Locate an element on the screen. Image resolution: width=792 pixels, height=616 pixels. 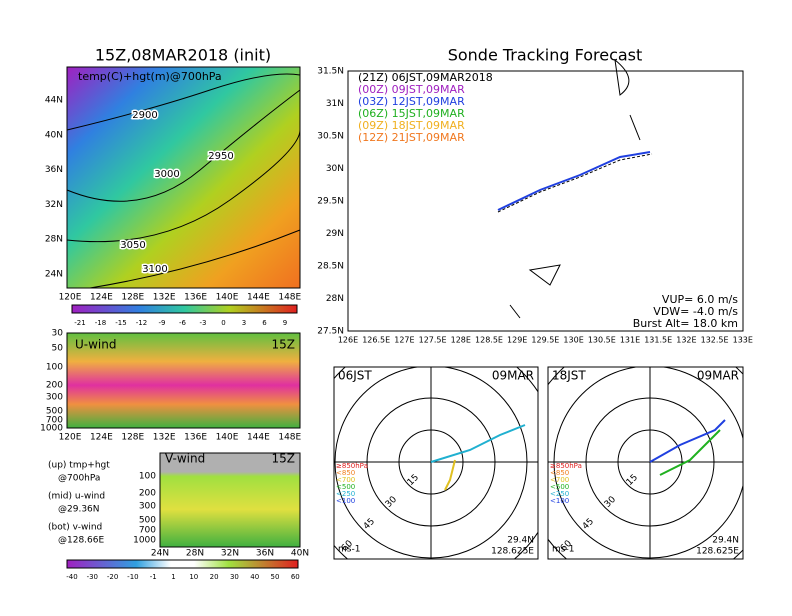
legend-entry: (00Z) 09JST,09MAR is located at coordinates (411, 89).